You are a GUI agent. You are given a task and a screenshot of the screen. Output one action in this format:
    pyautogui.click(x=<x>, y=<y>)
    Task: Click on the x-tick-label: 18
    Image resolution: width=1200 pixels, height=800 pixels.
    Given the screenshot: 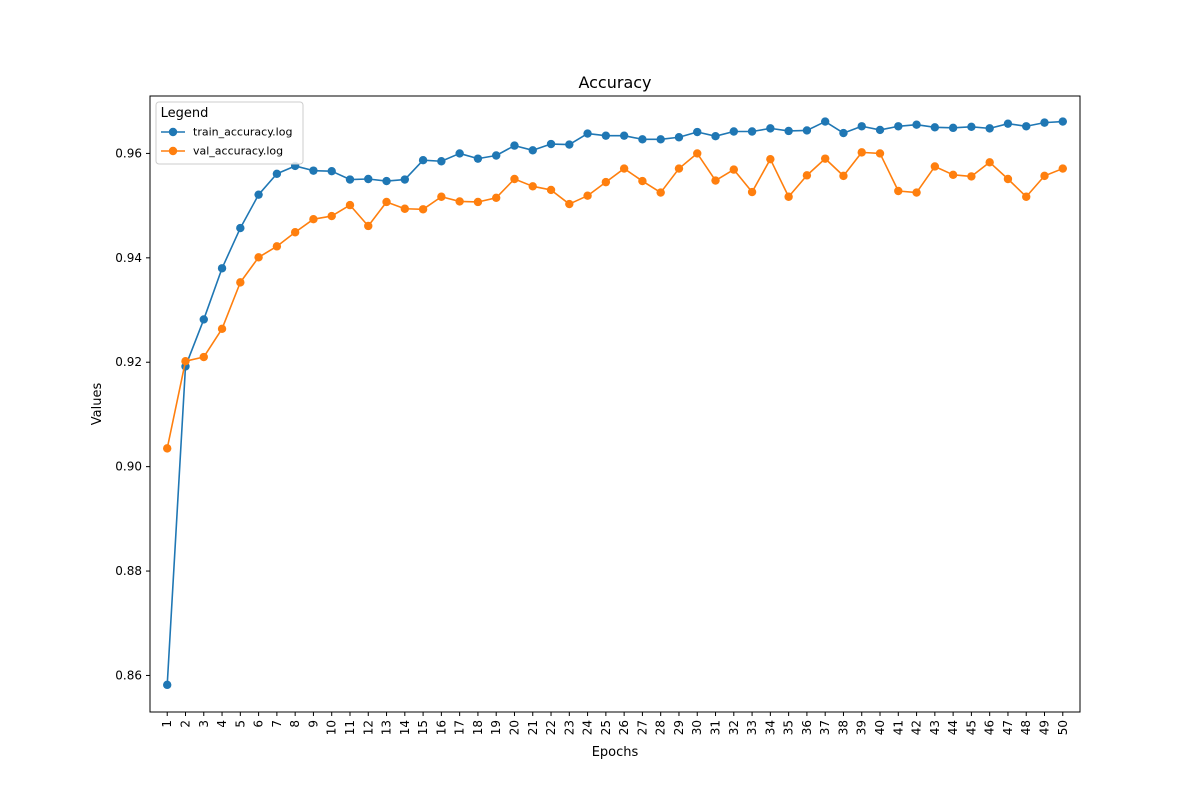 What is the action you would take?
    pyautogui.click(x=478, y=727)
    